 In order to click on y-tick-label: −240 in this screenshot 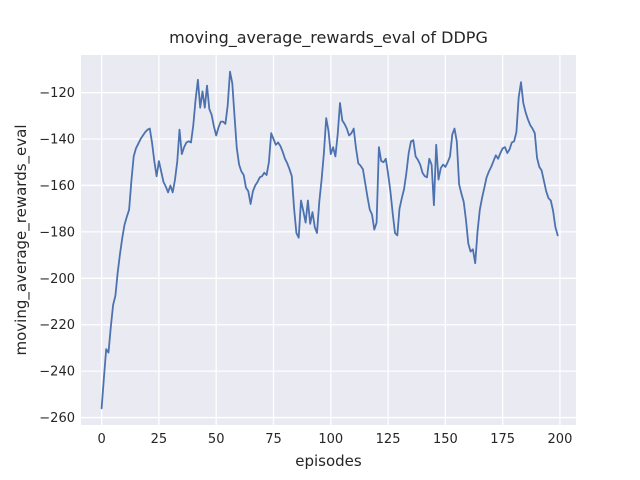, I will do `click(57, 372)`.